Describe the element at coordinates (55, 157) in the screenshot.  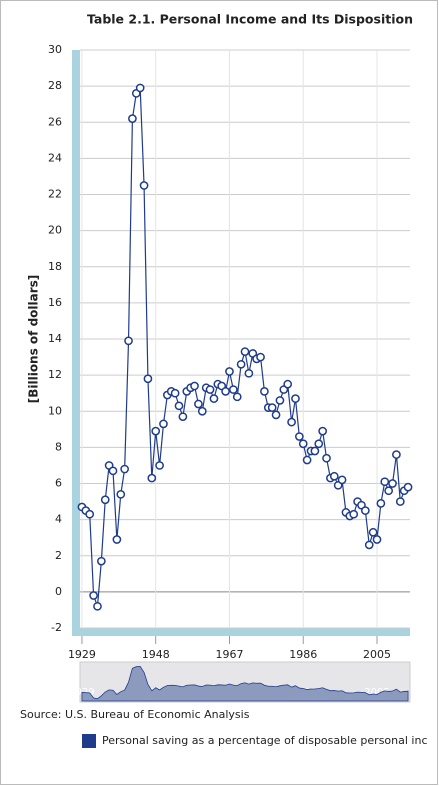
I see `y-tick-label: 24` at that location.